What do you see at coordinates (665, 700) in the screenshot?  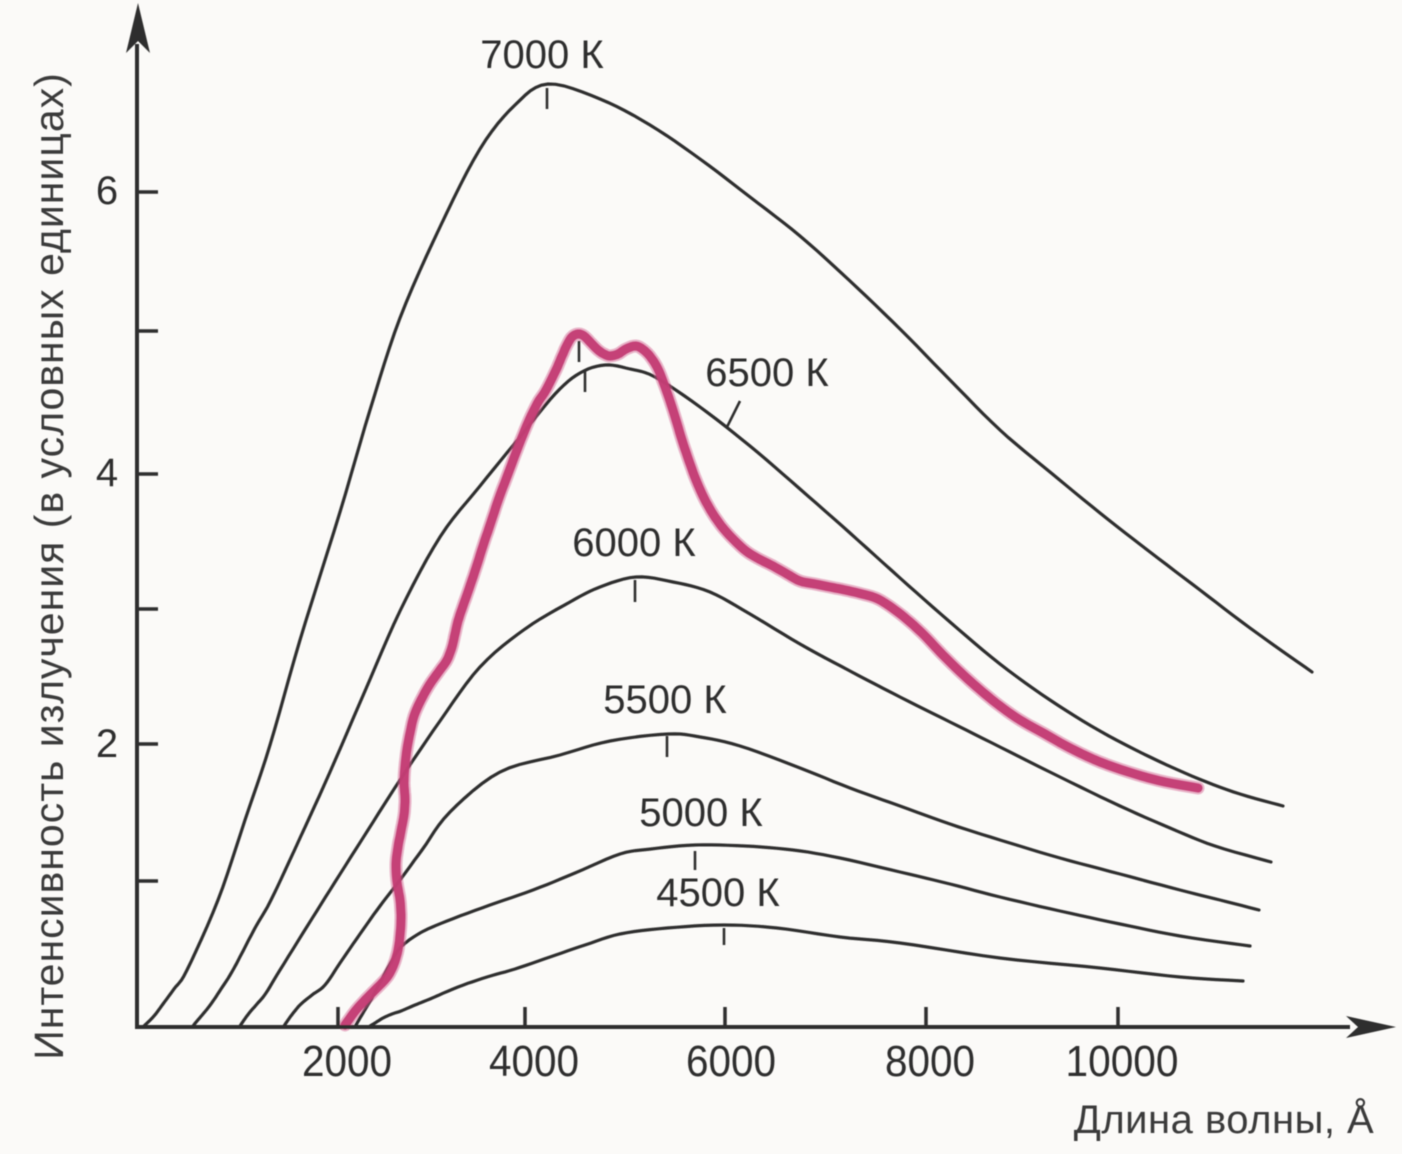 I see `svg-text: 5500 К` at bounding box center [665, 700].